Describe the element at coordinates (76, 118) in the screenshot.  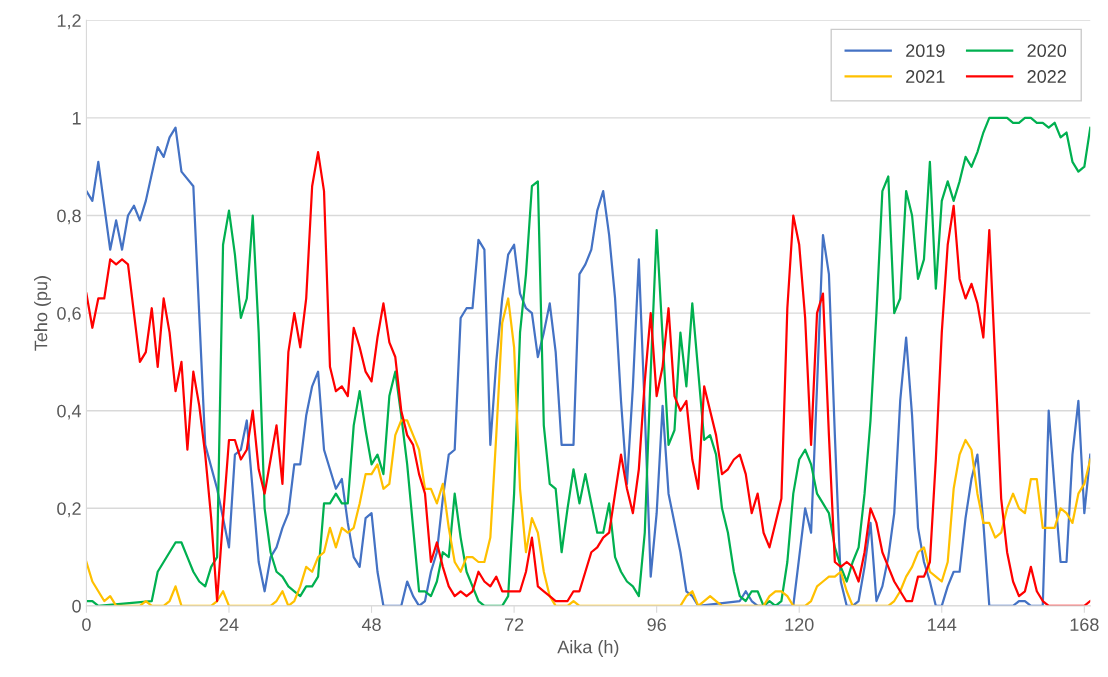
I see `y-tick-label: 1` at that location.